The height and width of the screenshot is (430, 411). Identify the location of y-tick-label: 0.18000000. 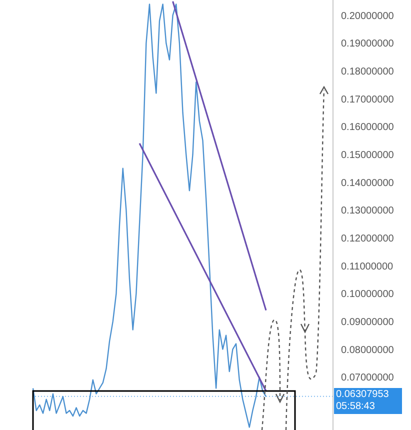
(367, 72).